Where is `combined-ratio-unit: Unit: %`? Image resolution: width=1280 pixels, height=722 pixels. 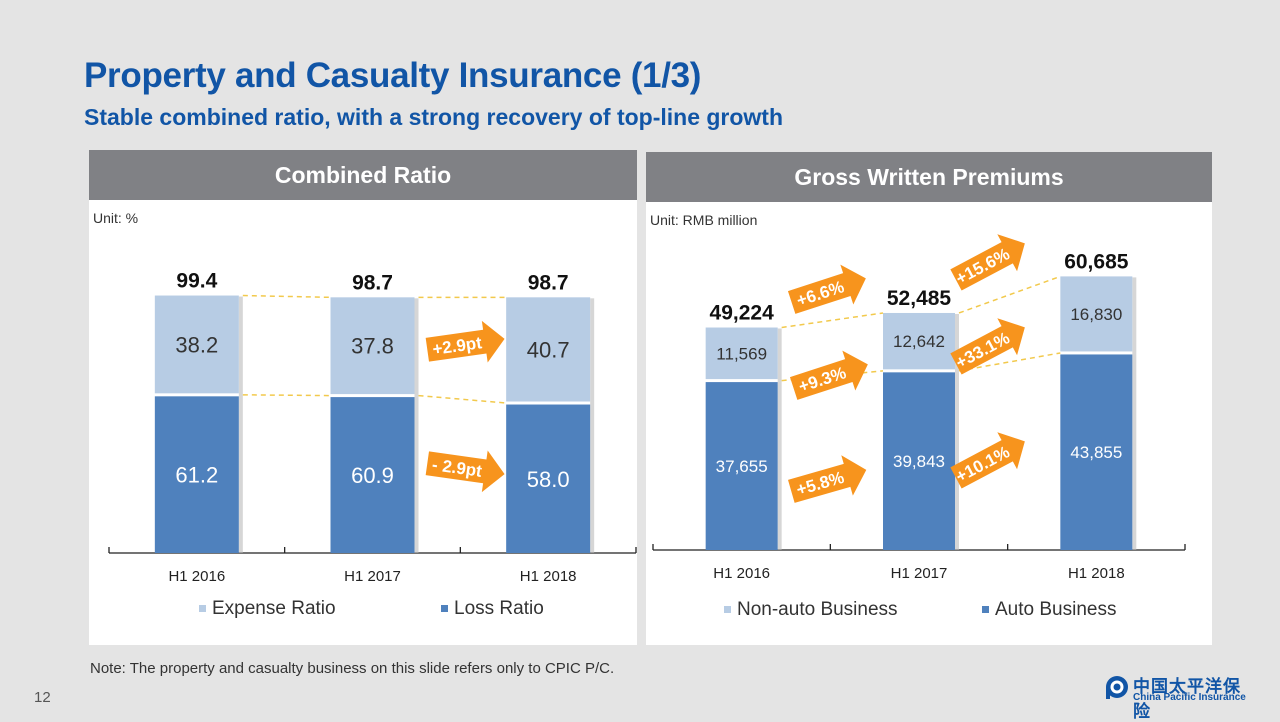 combined-ratio-unit: Unit: % is located at coordinates (116, 218).